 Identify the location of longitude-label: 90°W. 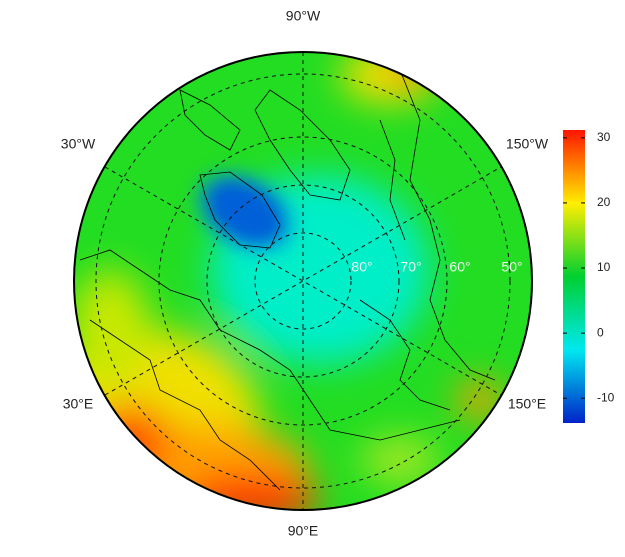
(303, 16).